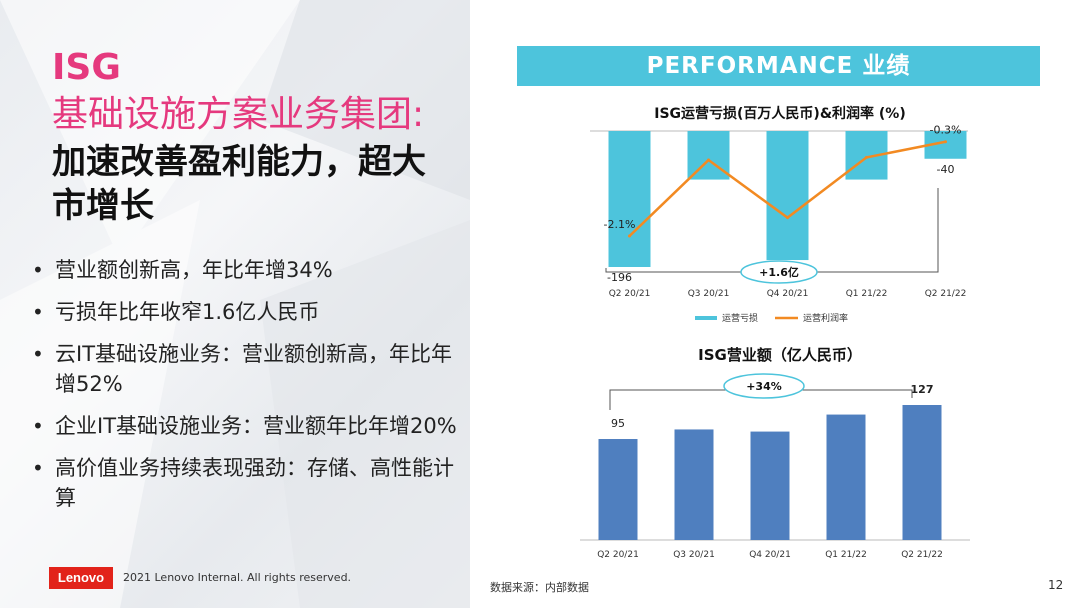  I want to click on bullet-item: 云IT基础设施业务：营业额创新高，年比年增52%, so click(245, 369).